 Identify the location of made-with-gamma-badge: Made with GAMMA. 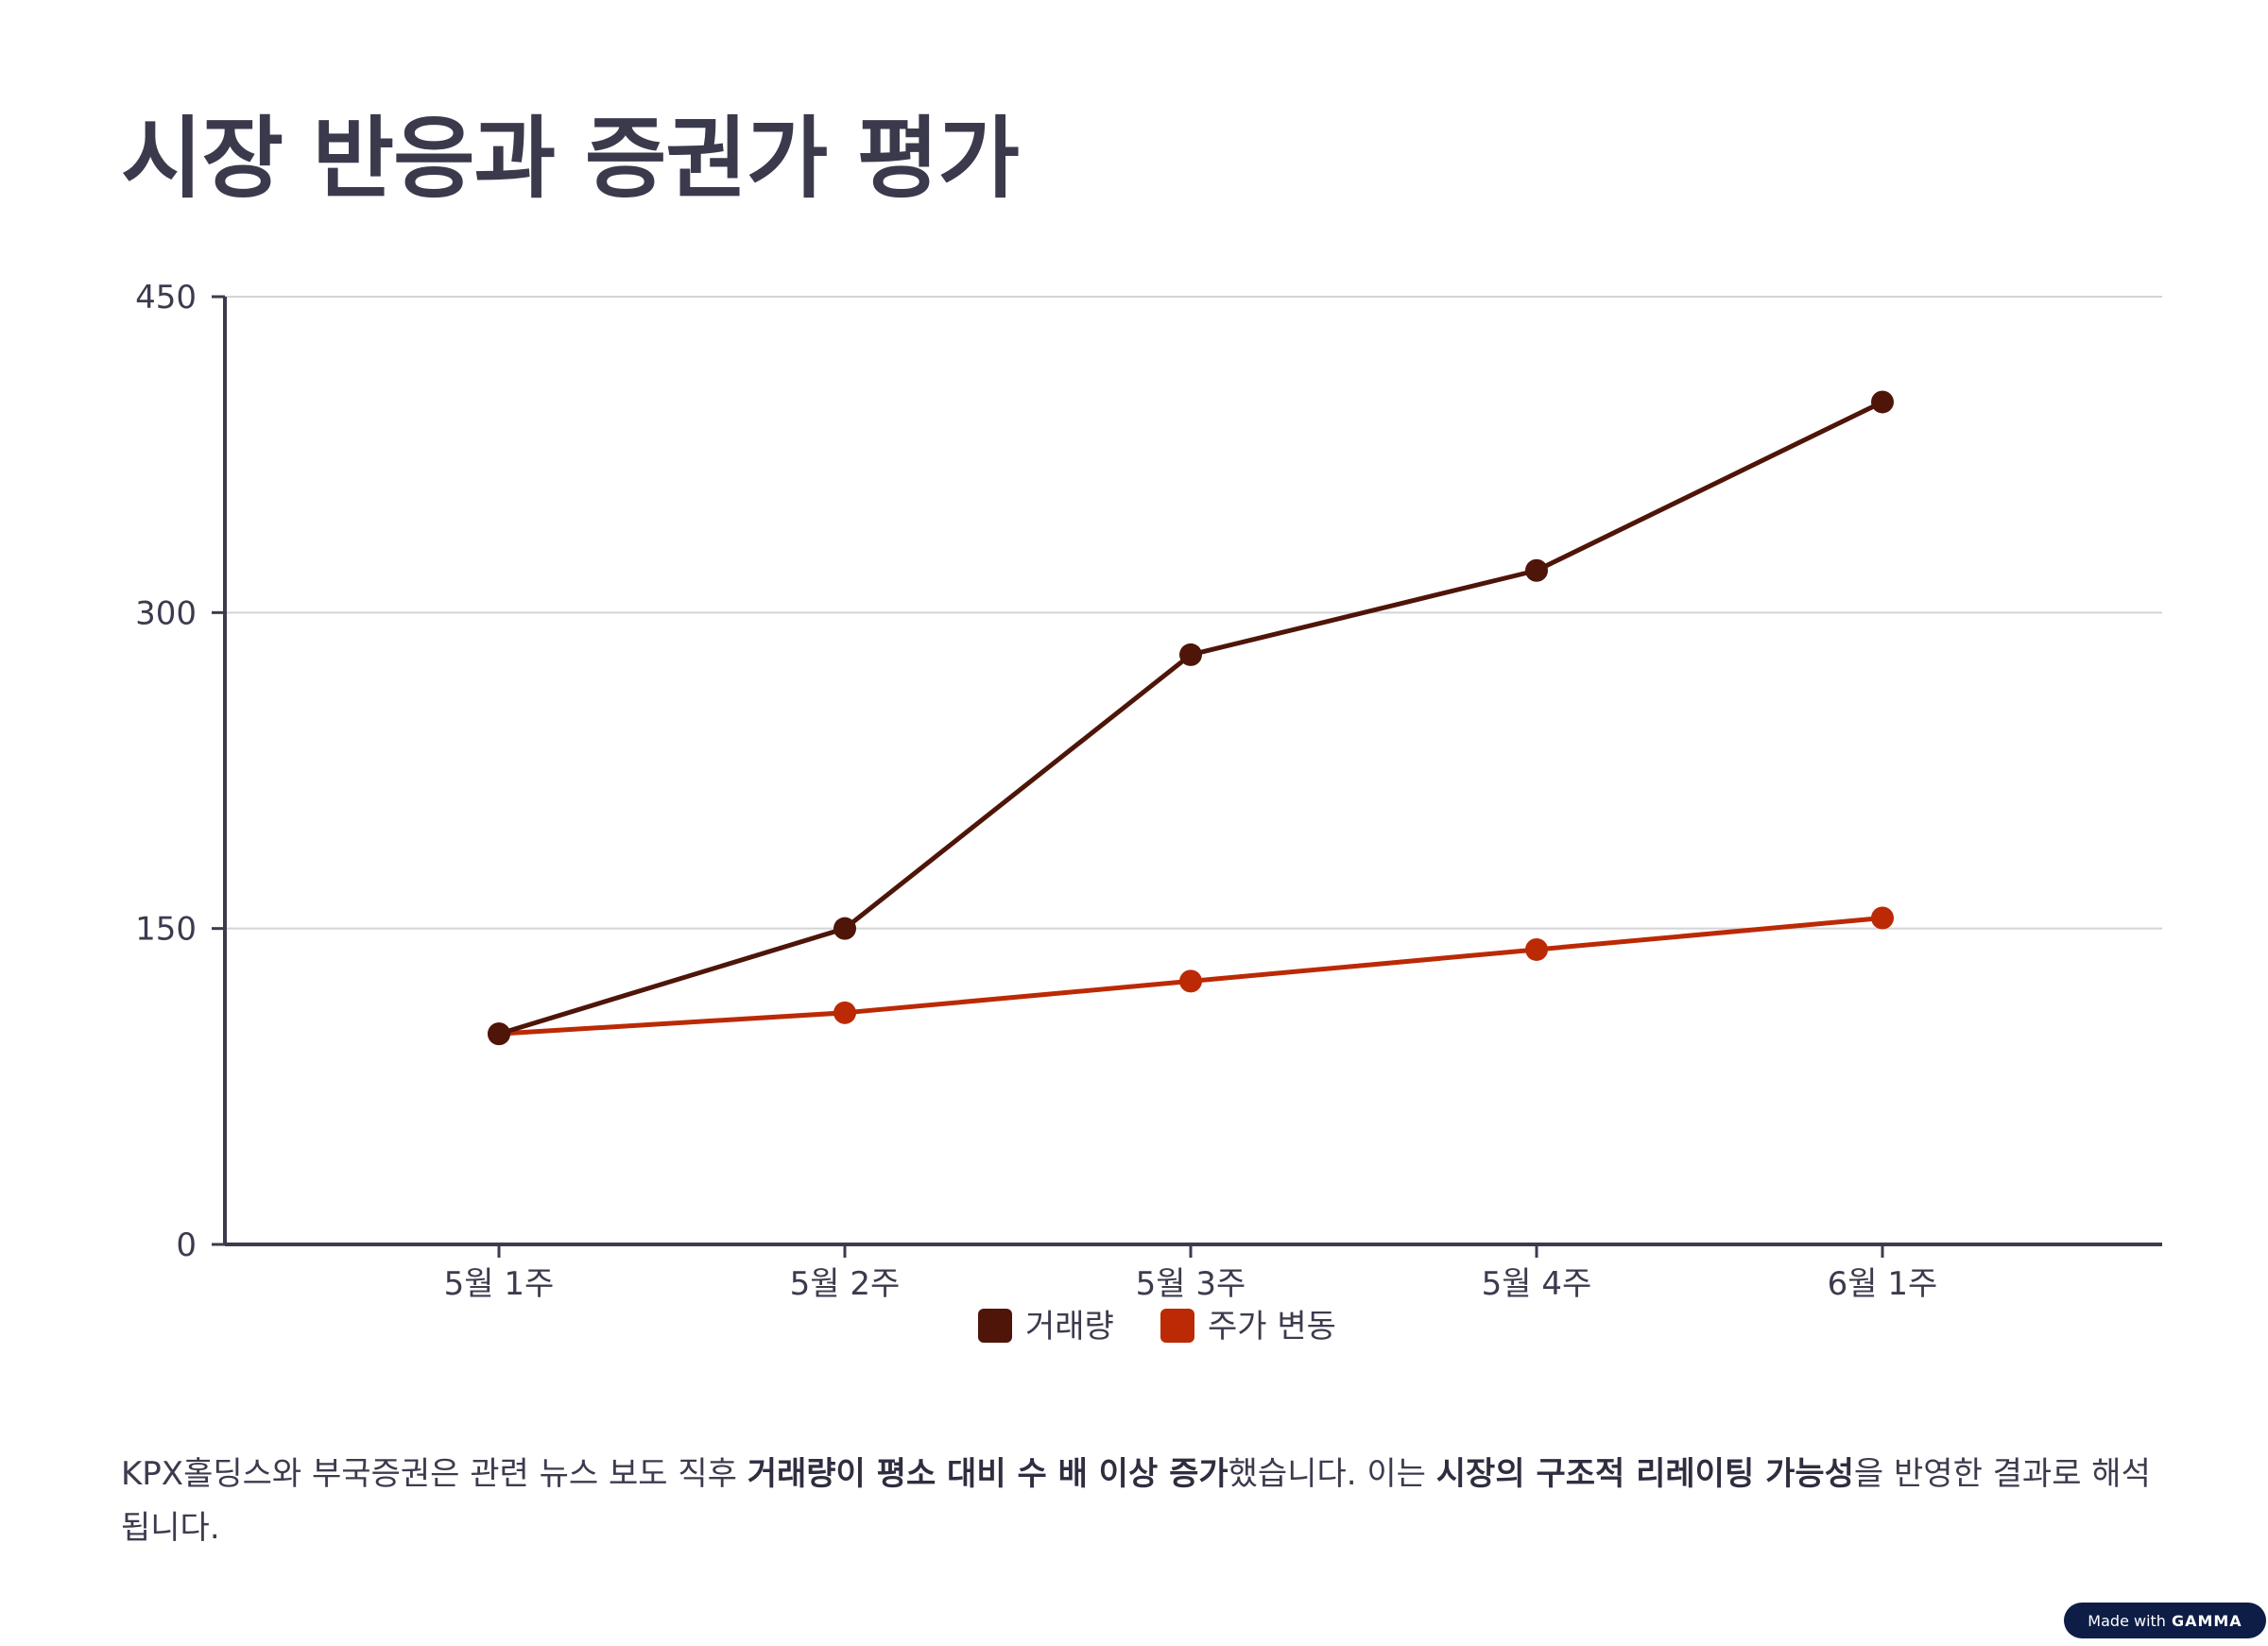
(2165, 1620).